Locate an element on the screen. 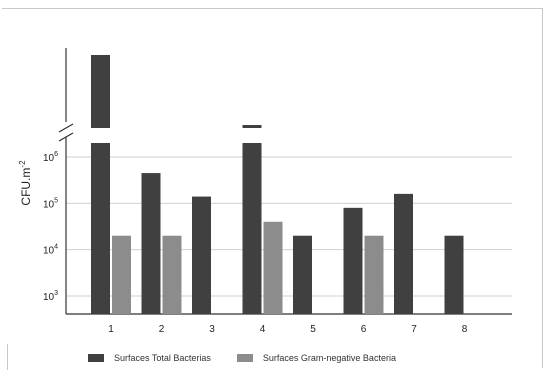 The image size is (545, 370). y-tick-label: 10⁴ is located at coordinates (50, 250).